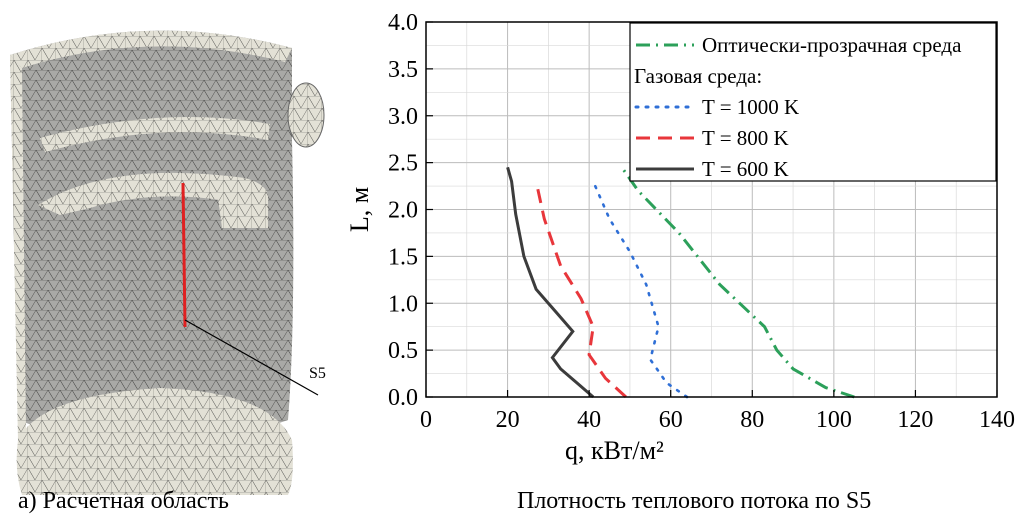 Image resolution: width=1033 pixels, height=526 pixels. I want to click on legend-box, so click(813, 102).